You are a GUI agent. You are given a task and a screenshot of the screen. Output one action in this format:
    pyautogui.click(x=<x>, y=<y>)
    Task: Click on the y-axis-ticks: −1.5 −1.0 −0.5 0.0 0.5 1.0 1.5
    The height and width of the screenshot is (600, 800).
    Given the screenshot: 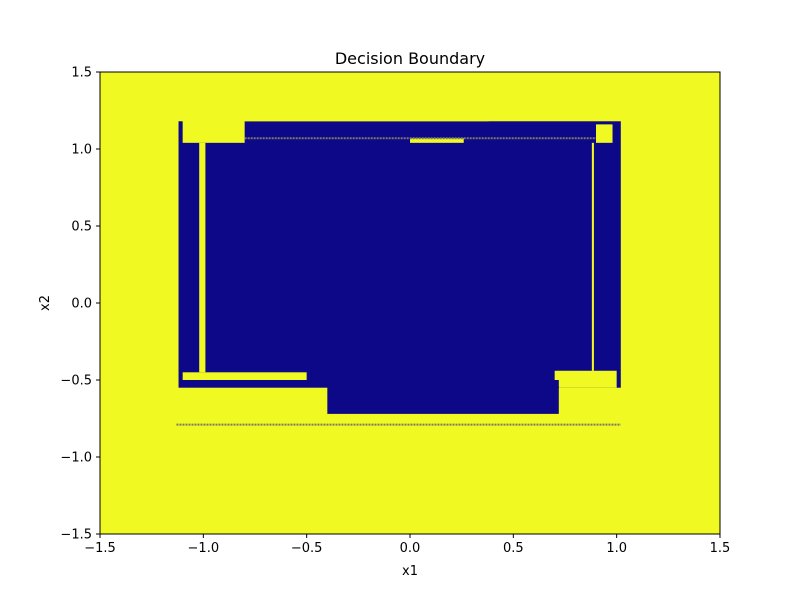 What is the action you would take?
    pyautogui.click(x=80, y=304)
    